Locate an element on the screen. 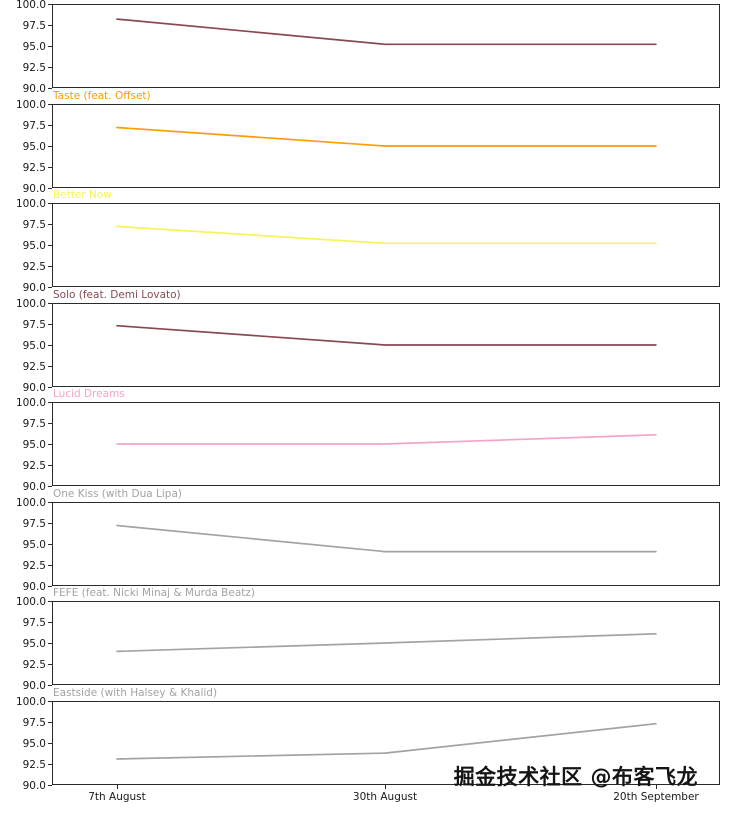 The width and height of the screenshot is (747, 813). chart-title: Taste (feat. Offset) is located at coordinates (102, 96).